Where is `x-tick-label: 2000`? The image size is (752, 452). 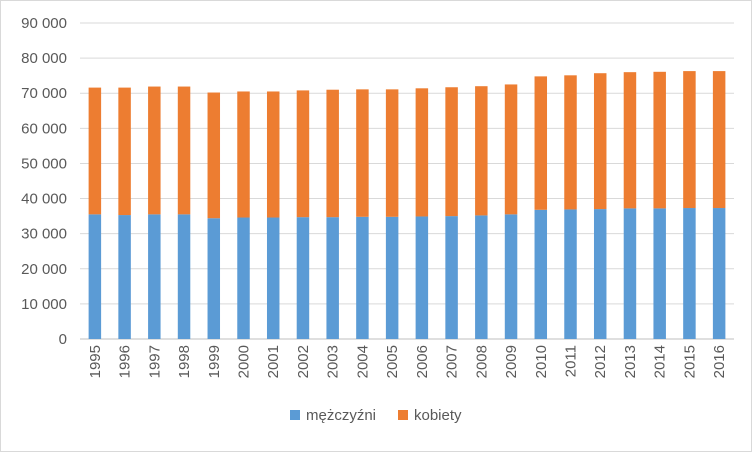
x-tick-label: 2000 is located at coordinates (244, 361).